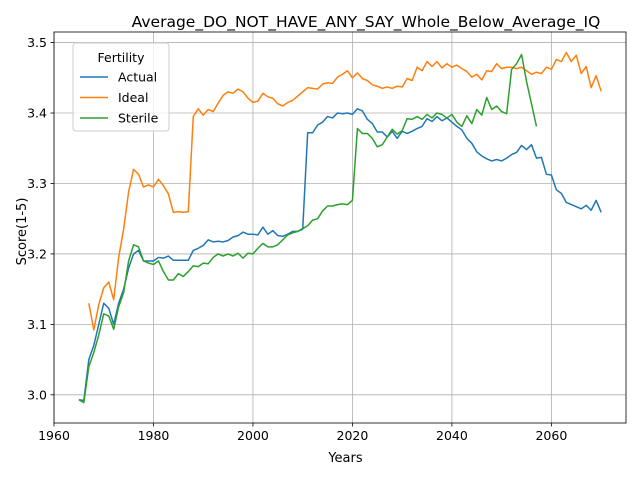  What do you see at coordinates (37, 42) in the screenshot?
I see `y-tick-label: 3.5` at bounding box center [37, 42].